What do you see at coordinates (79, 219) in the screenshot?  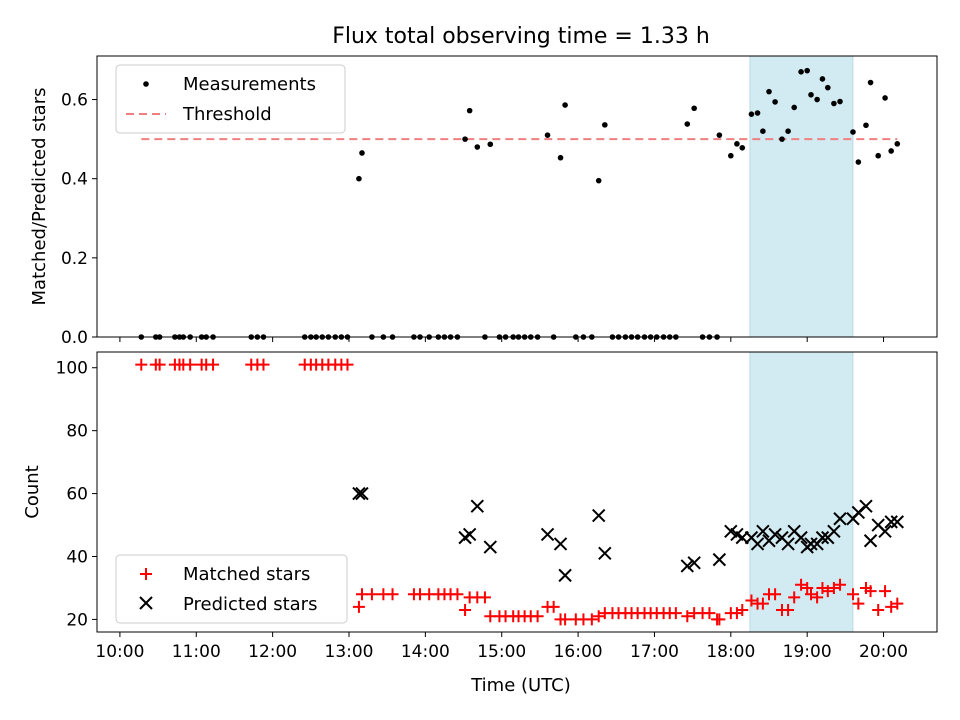 I see `top-y-ticks: 0.0 0.2 0.4 0.6` at bounding box center [79, 219].